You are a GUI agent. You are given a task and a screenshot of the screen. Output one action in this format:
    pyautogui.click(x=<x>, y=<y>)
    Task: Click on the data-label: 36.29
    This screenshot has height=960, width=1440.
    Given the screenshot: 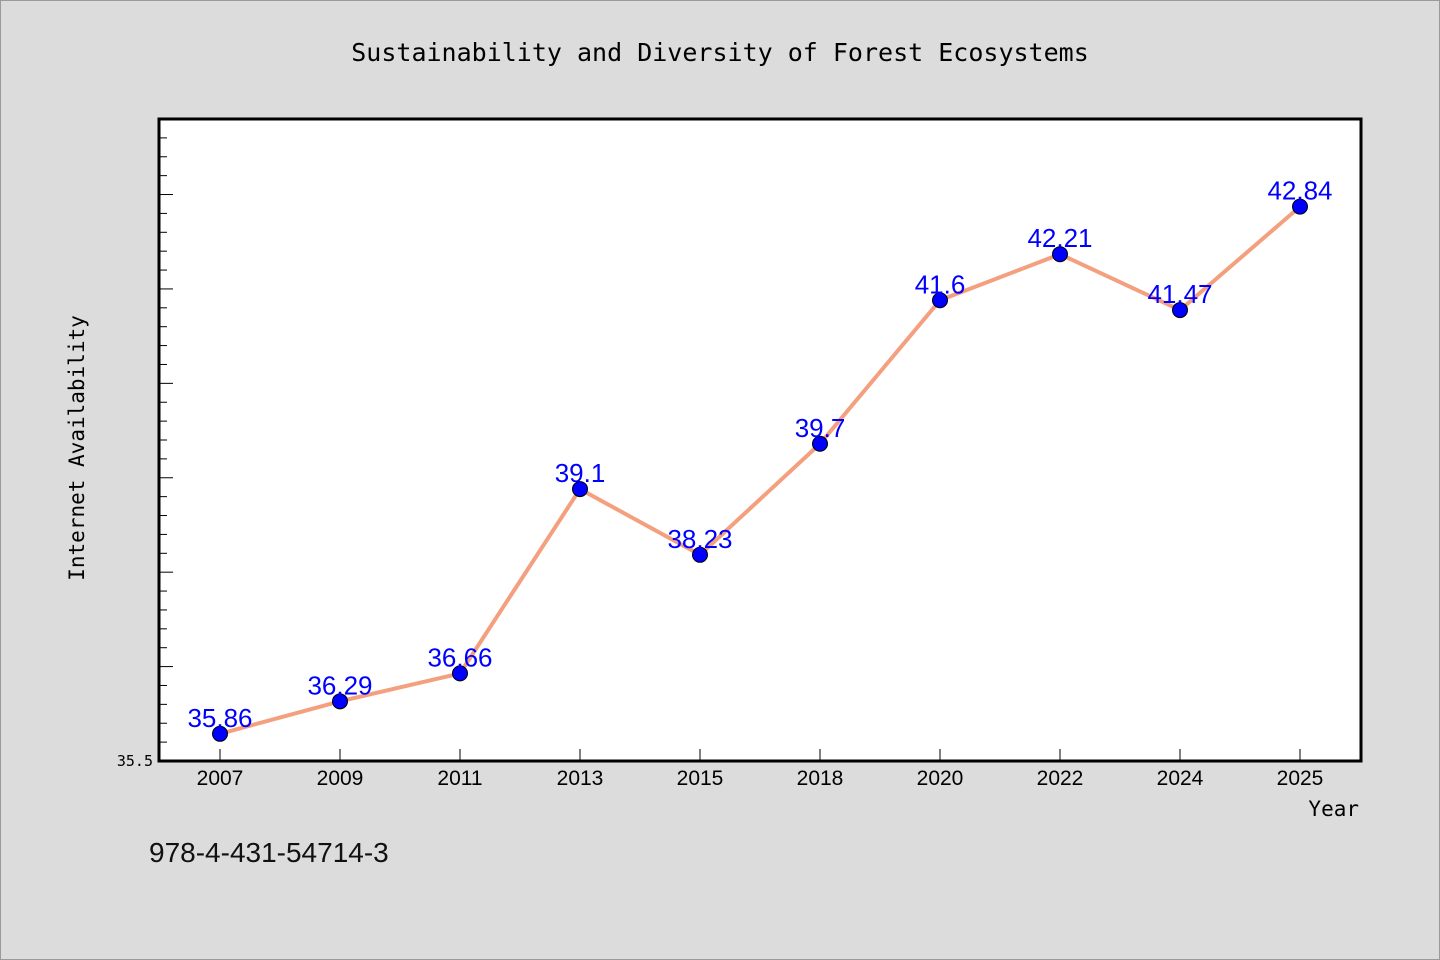 What is the action you would take?
    pyautogui.click(x=339, y=685)
    